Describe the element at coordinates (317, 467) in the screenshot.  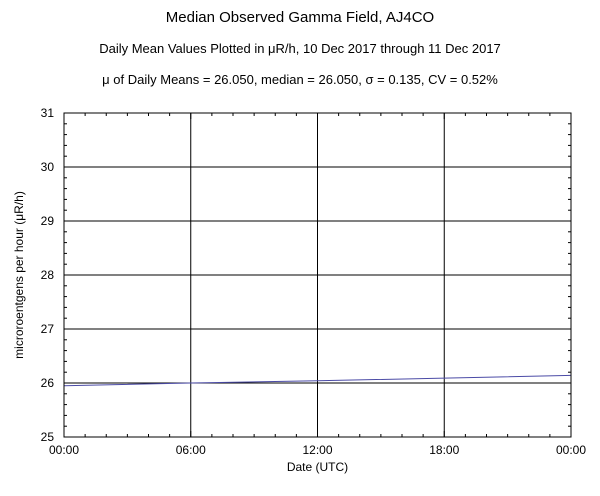
I see `x-axis-label: Date (UTC)` at that location.